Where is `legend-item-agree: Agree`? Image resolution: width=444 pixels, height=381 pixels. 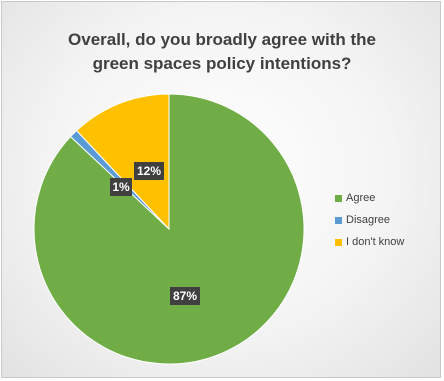 legend-item-agree: Agree is located at coordinates (369, 198).